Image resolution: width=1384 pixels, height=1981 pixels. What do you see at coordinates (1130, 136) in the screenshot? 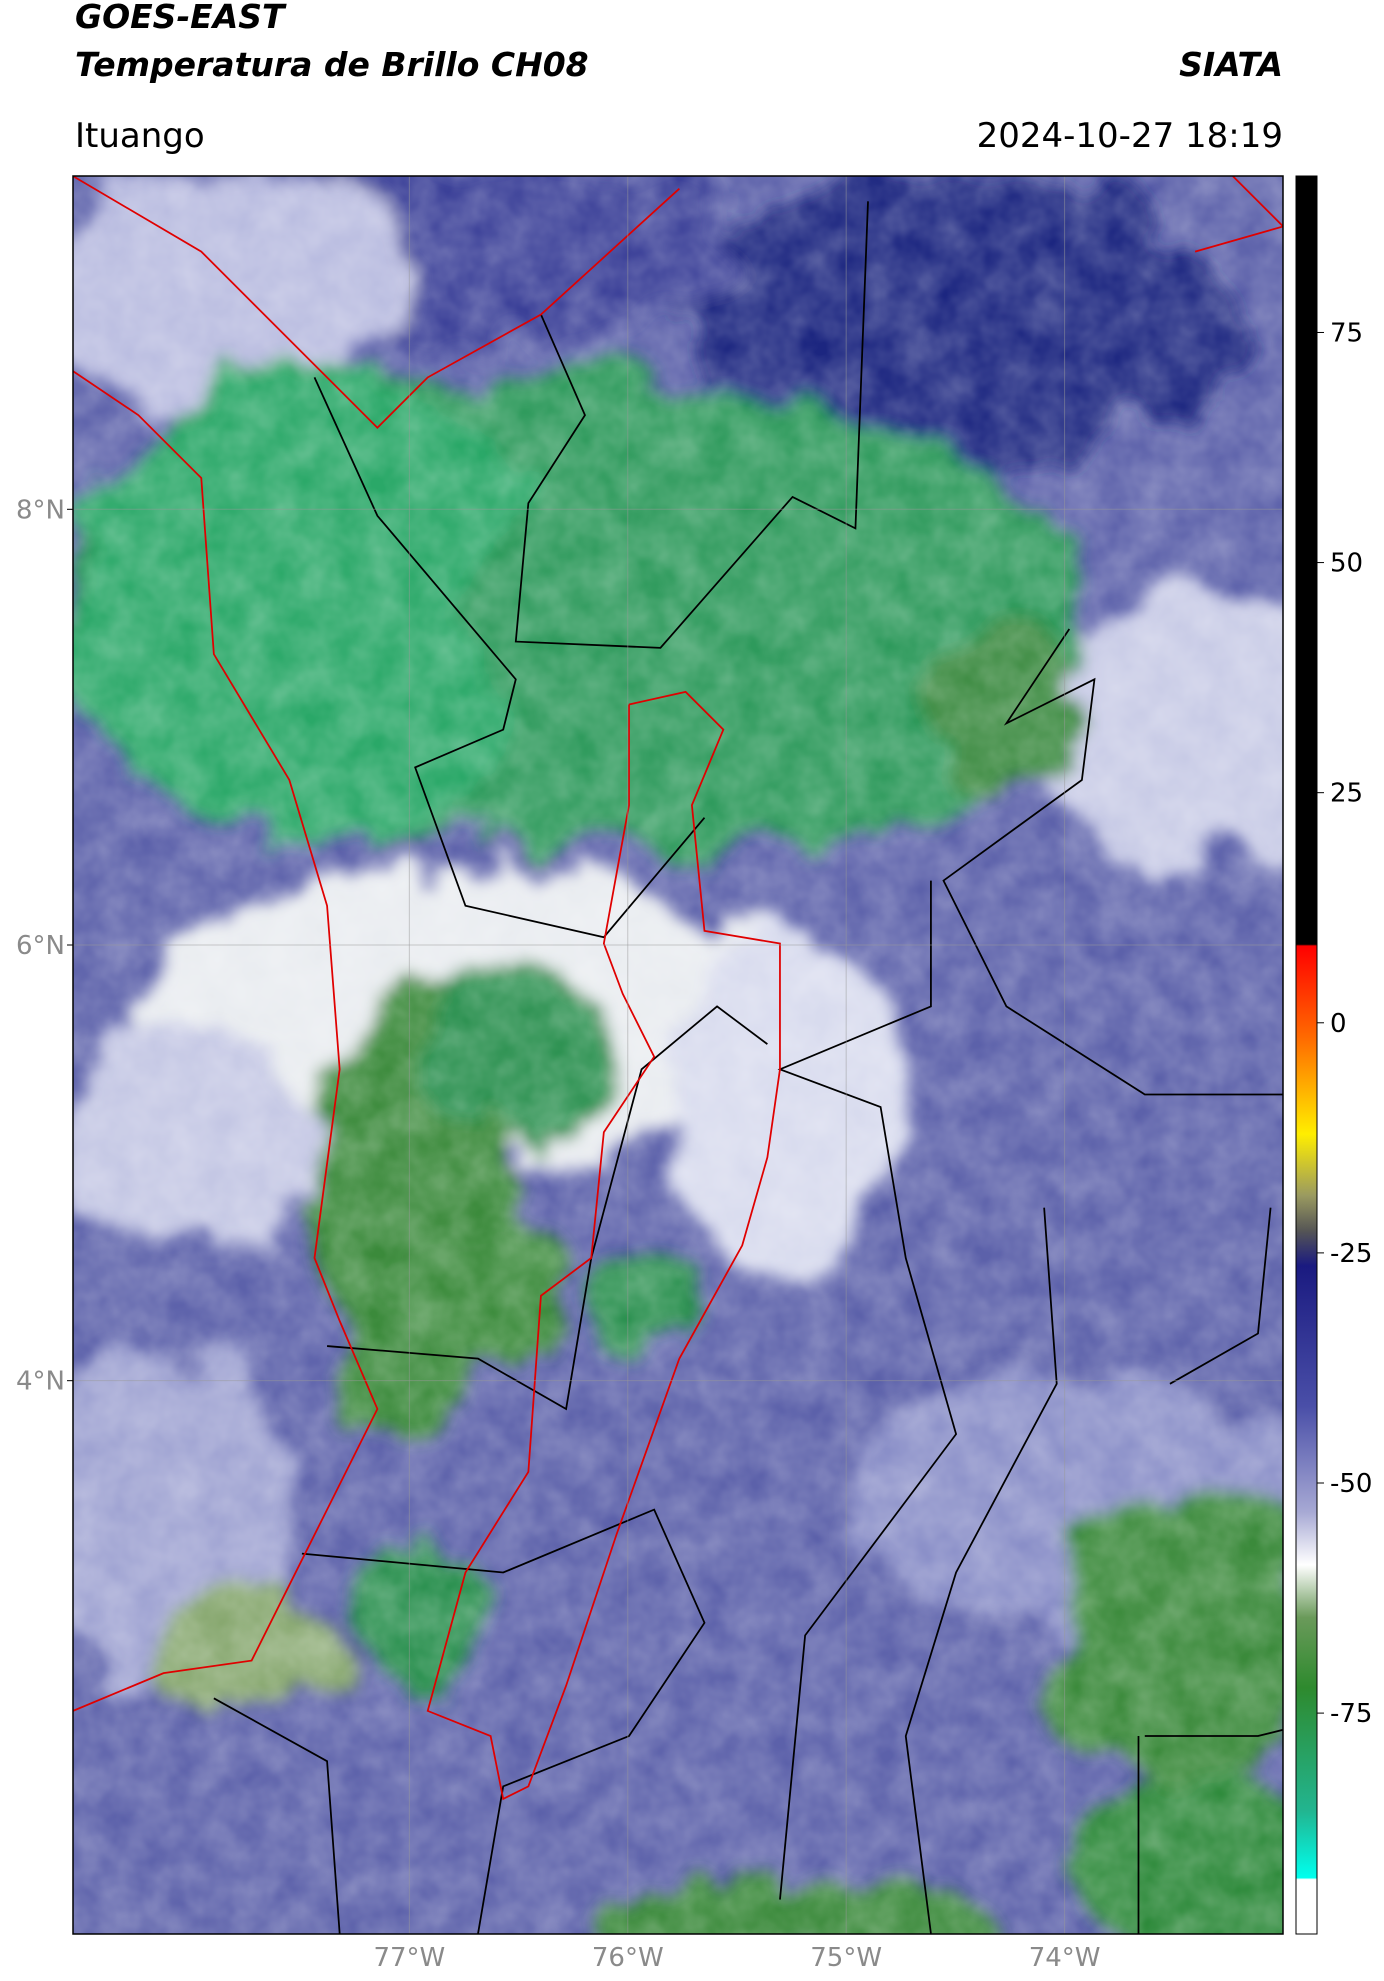
I see `datetime: 2024-10-27 18:19` at bounding box center [1130, 136].